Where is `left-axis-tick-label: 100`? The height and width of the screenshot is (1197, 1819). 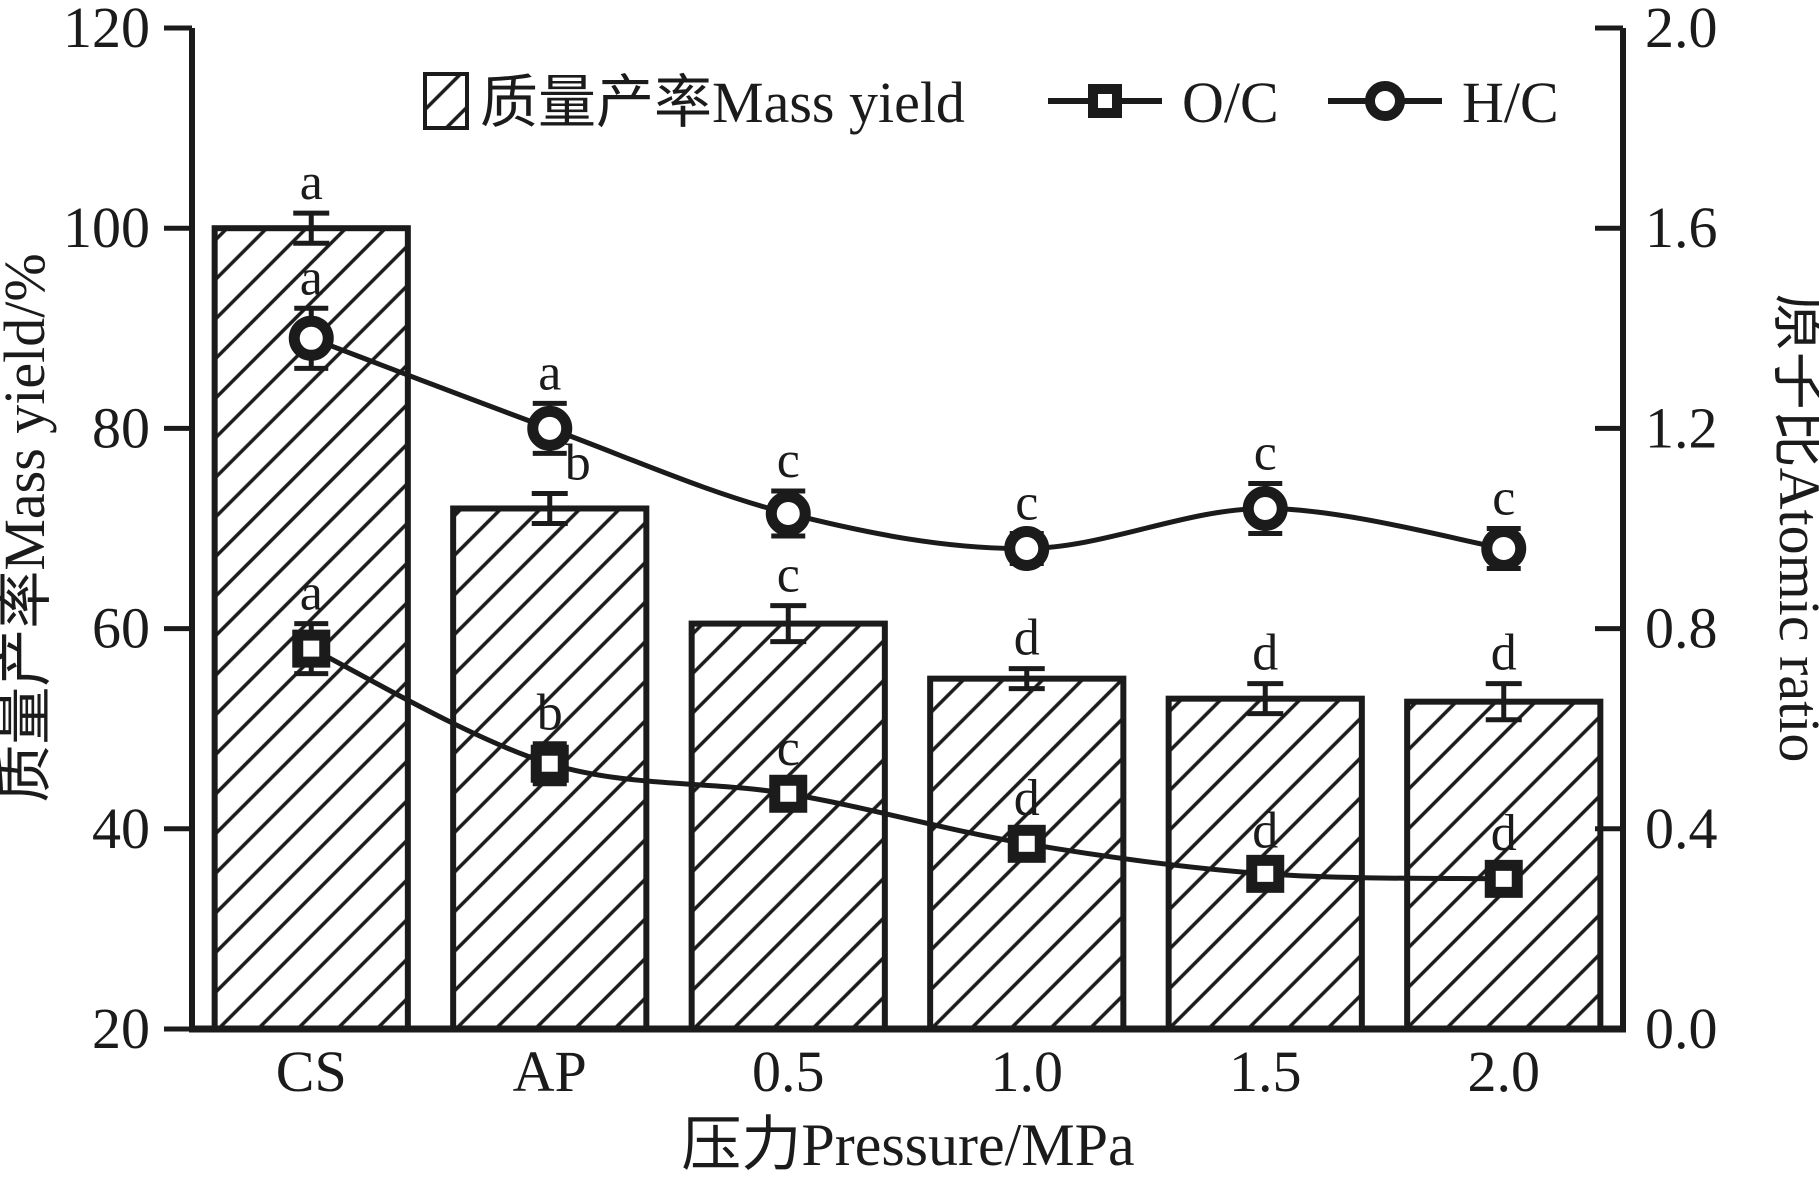 left-axis-tick-label: 100 is located at coordinates (106, 227).